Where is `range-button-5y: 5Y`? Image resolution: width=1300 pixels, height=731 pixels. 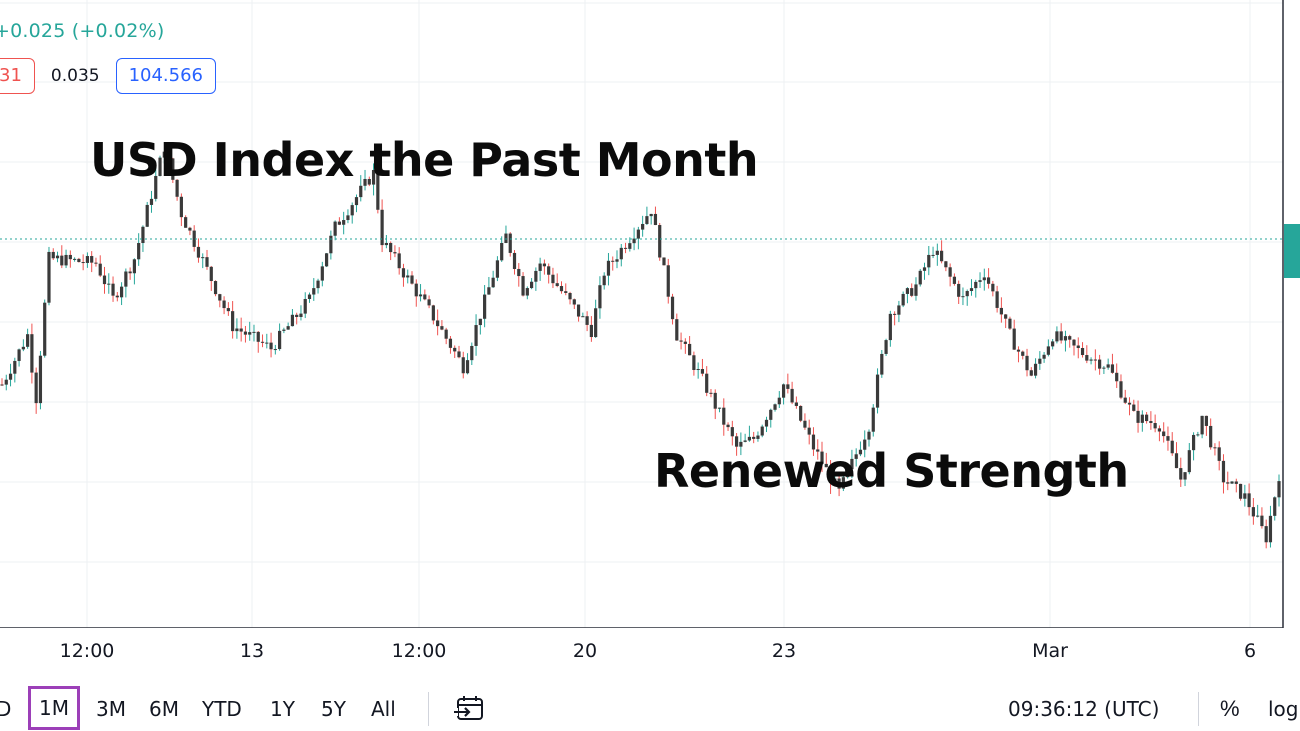 range-button-5y: 5Y is located at coordinates (333, 709).